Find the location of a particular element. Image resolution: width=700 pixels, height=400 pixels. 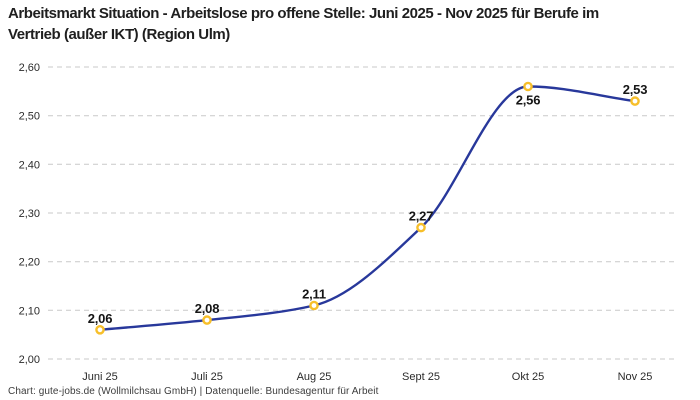

x-tick-label: Juni 25 is located at coordinates (99, 377).